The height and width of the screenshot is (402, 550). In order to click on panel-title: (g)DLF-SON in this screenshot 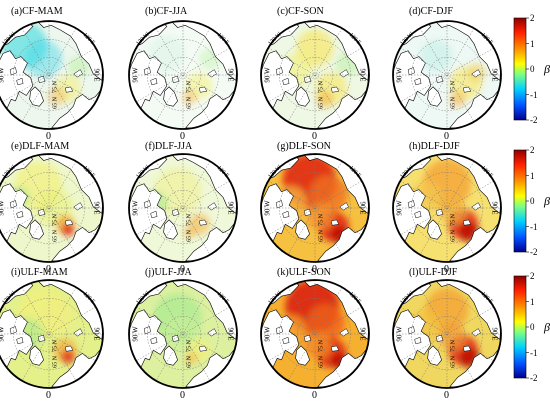, I will do `click(304, 146)`.